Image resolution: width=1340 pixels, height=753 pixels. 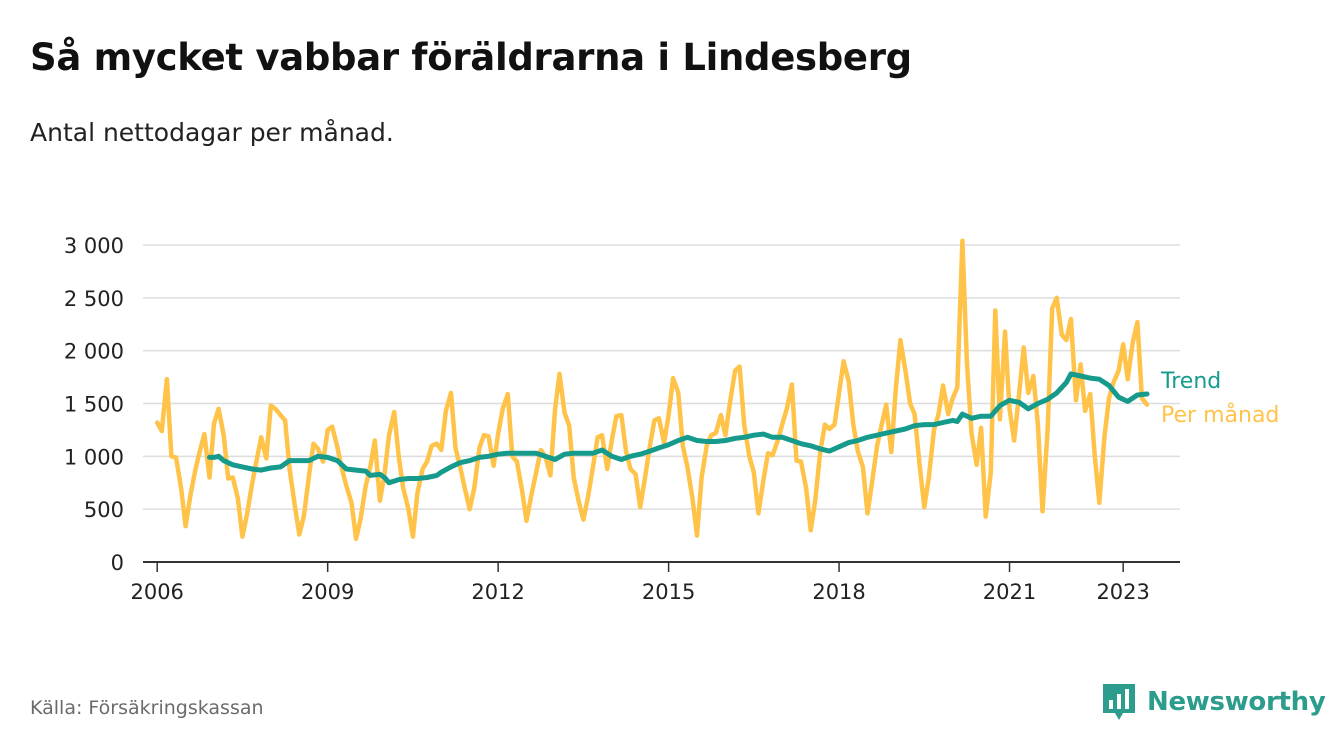 I want to click on x-tick-label: 2006, so click(x=156, y=592).